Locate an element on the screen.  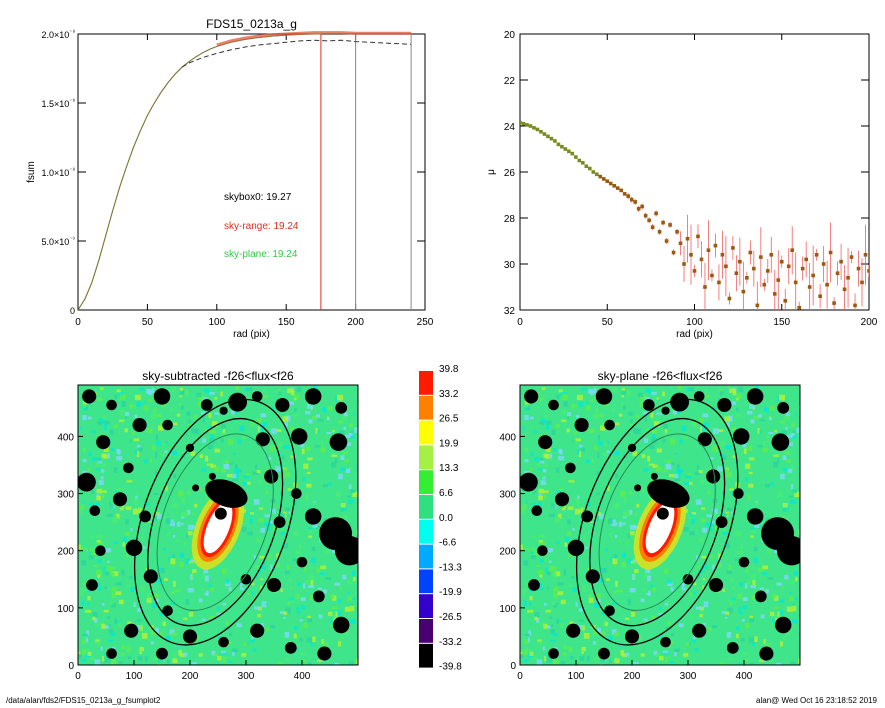
y-tick-label: 30 is located at coordinates (510, 265).